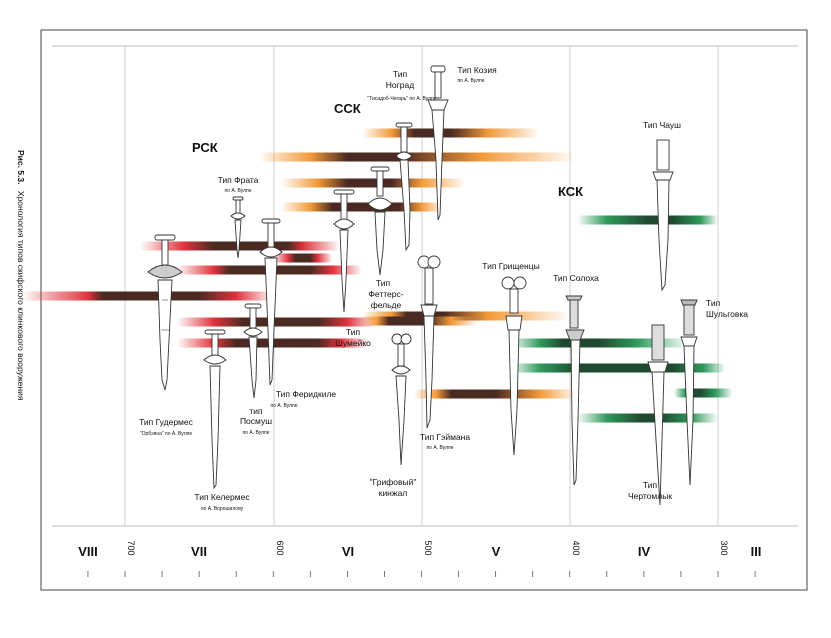 The height and width of the screenshot is (638, 831). I want to click on type-name: Тип Чауш, so click(662, 125).